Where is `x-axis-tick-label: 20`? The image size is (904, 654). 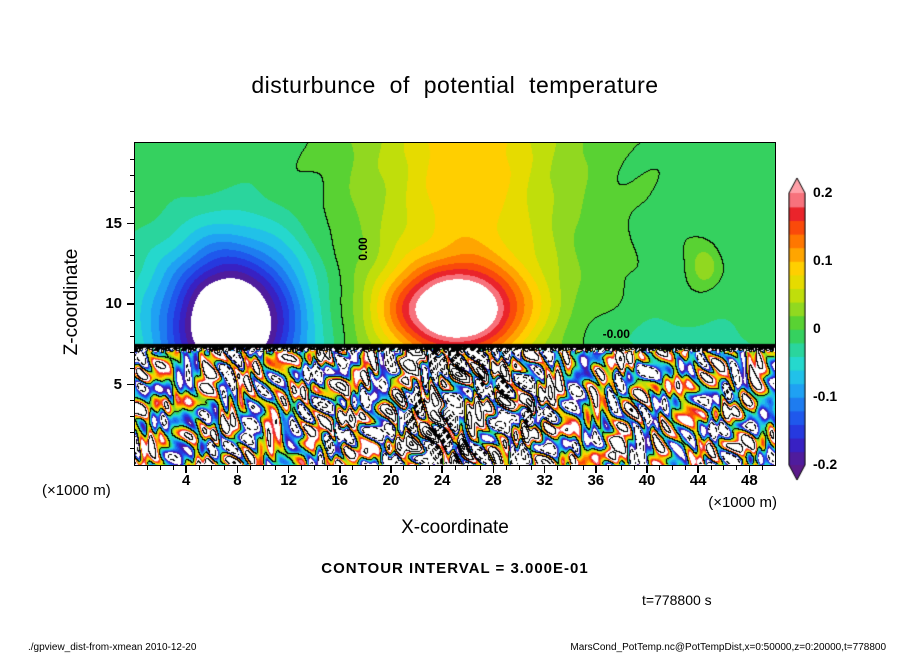
x-axis-tick-label: 20 is located at coordinates (391, 480).